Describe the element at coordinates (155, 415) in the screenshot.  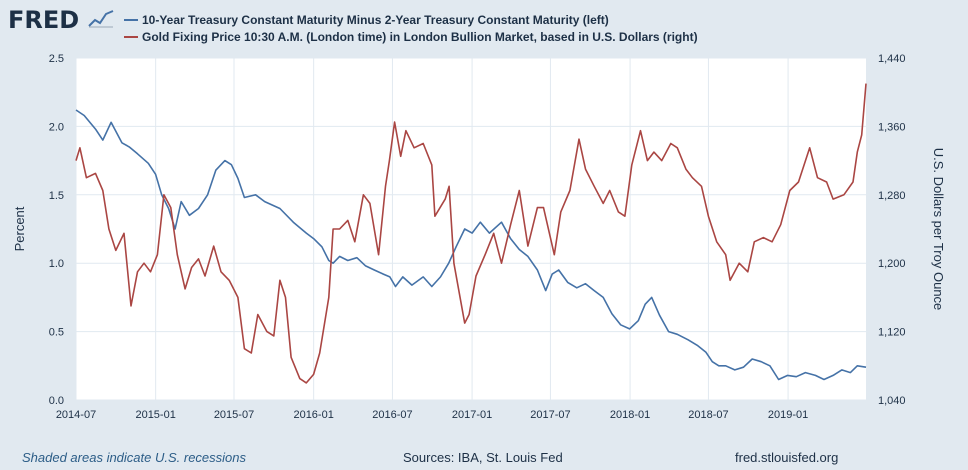
I see `x-tick-label: 2015-01` at that location.